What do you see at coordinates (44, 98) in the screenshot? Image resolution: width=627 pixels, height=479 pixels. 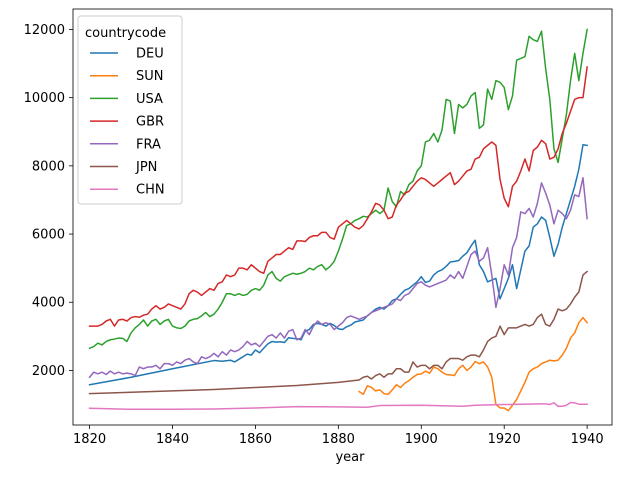 I see `y-tick-label: 10000` at bounding box center [44, 98].